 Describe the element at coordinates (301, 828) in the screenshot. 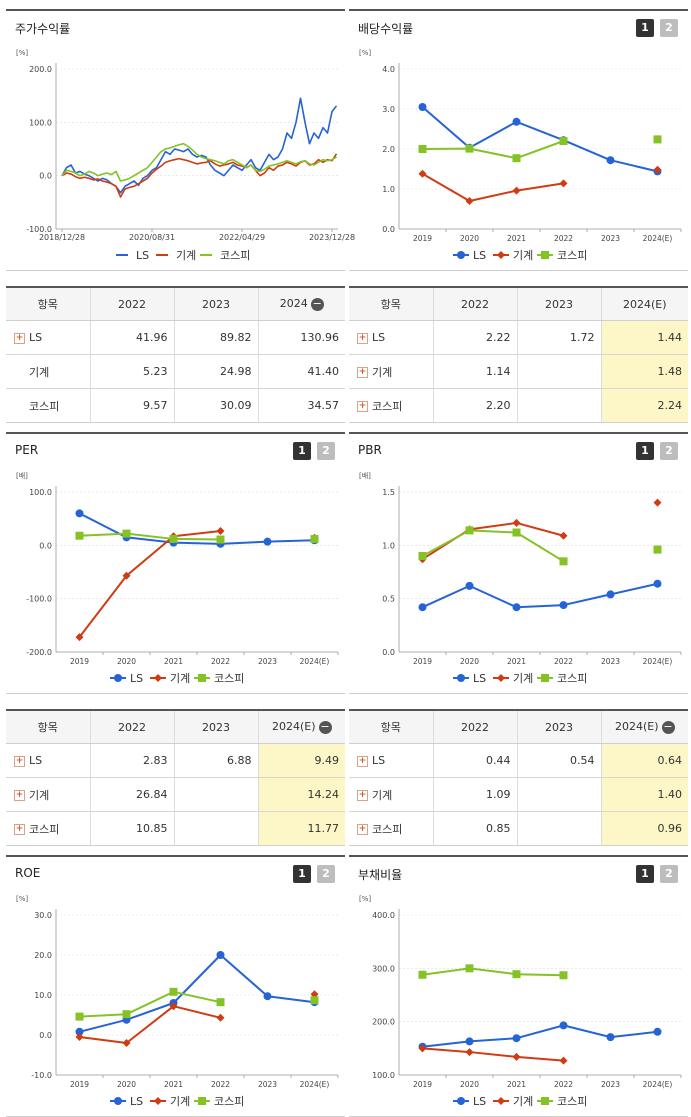

I see `table-cell: 11.77` at that location.